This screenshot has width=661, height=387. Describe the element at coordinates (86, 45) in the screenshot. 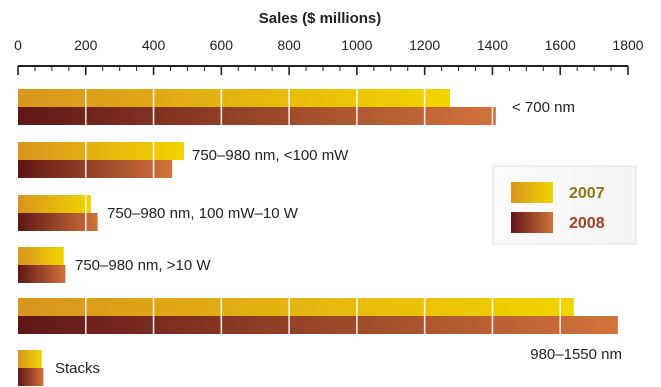

I see `x-tick-label: 200` at that location.